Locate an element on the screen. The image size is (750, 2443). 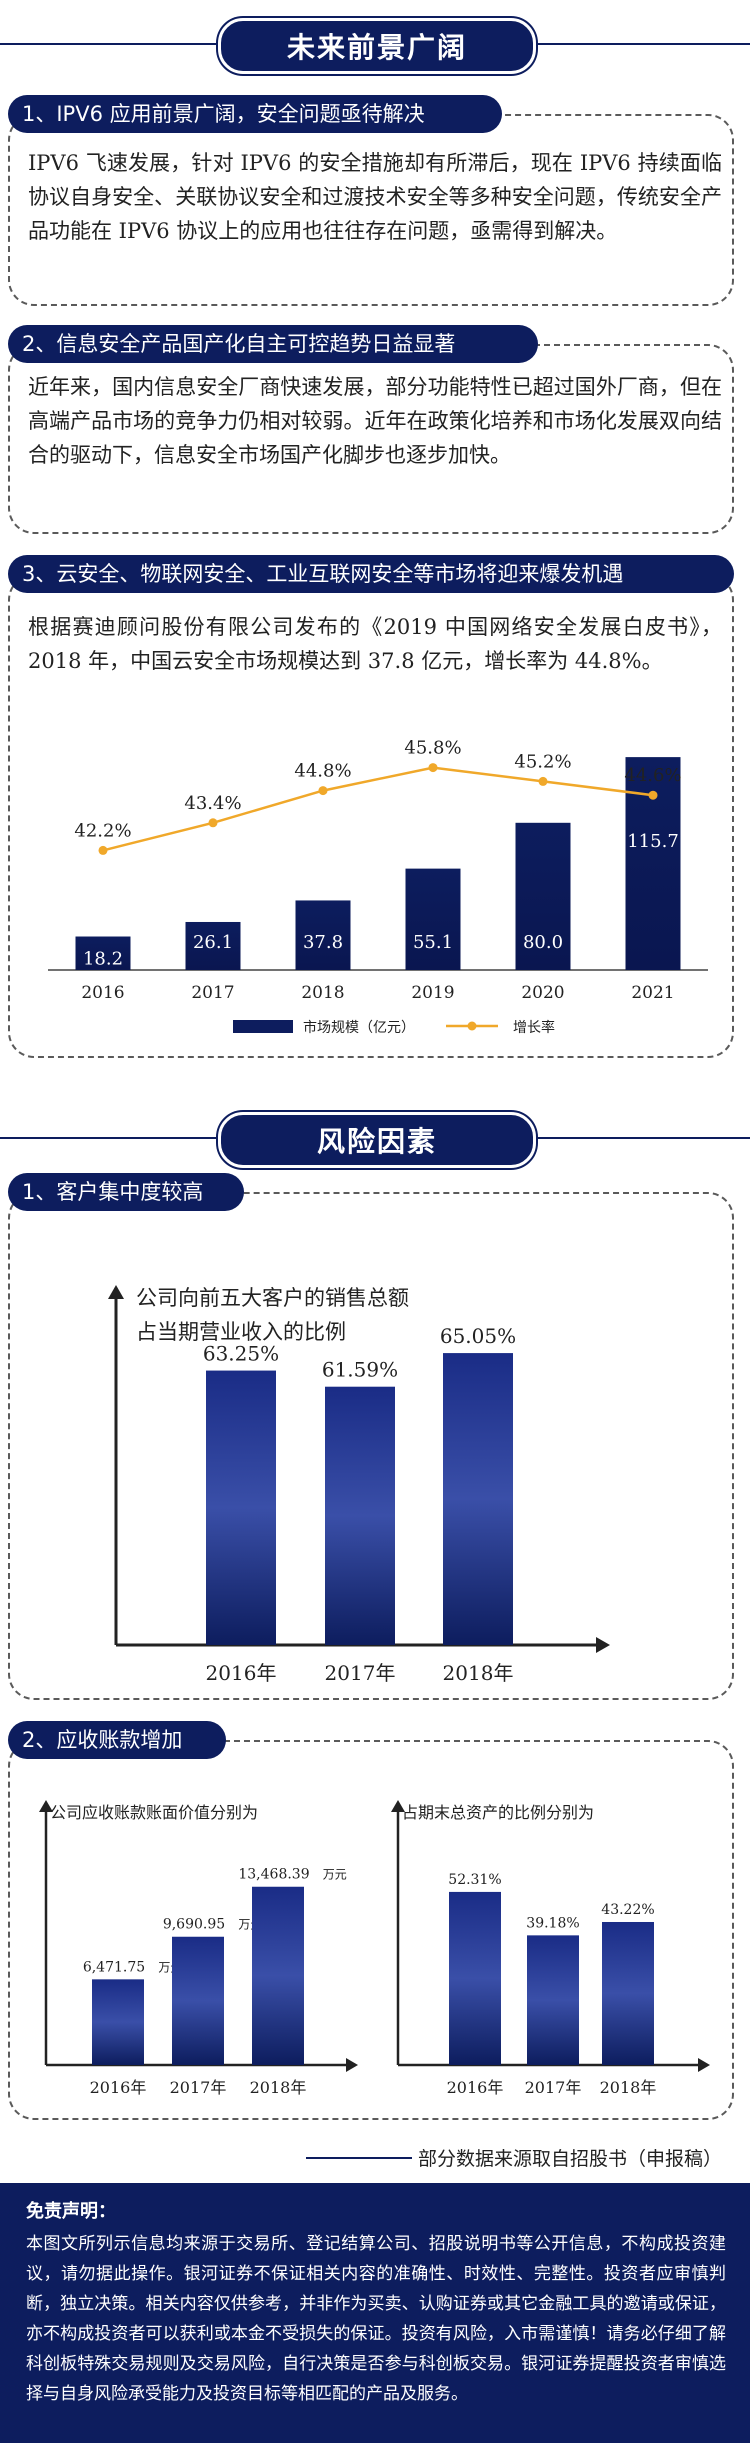
section5-tag: 2、应收账款增加 is located at coordinates (117, 1740).